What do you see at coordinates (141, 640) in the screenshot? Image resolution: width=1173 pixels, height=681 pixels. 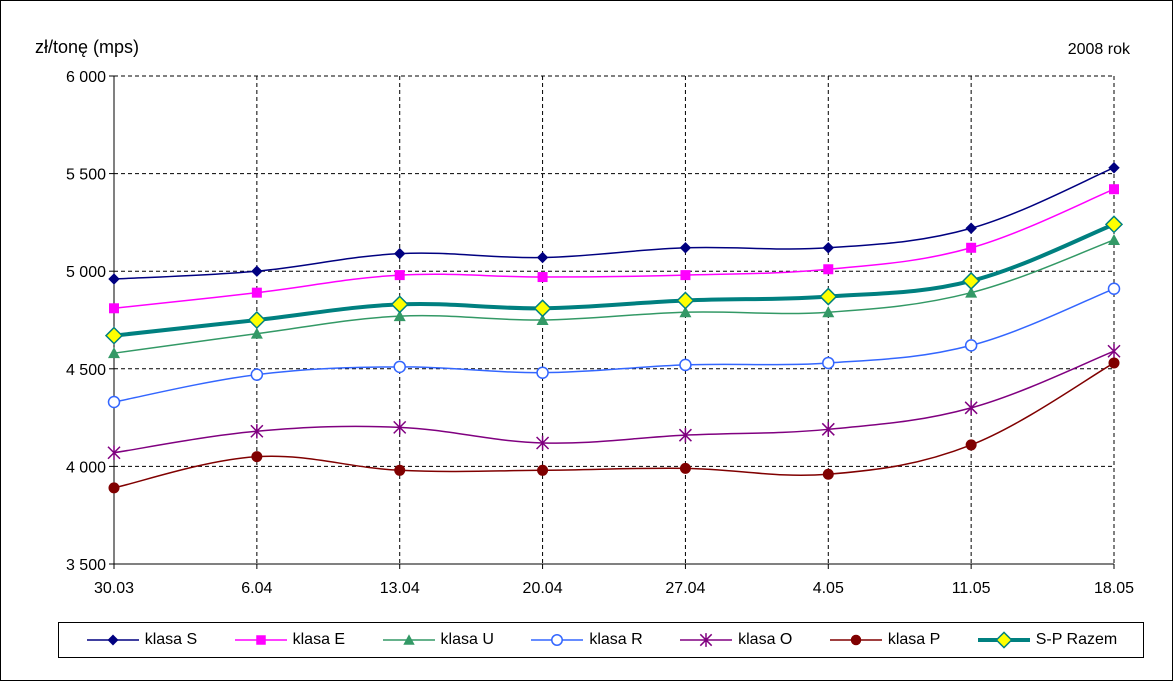 I see `legend-item-klasa-s: klasa S` at bounding box center [141, 640].